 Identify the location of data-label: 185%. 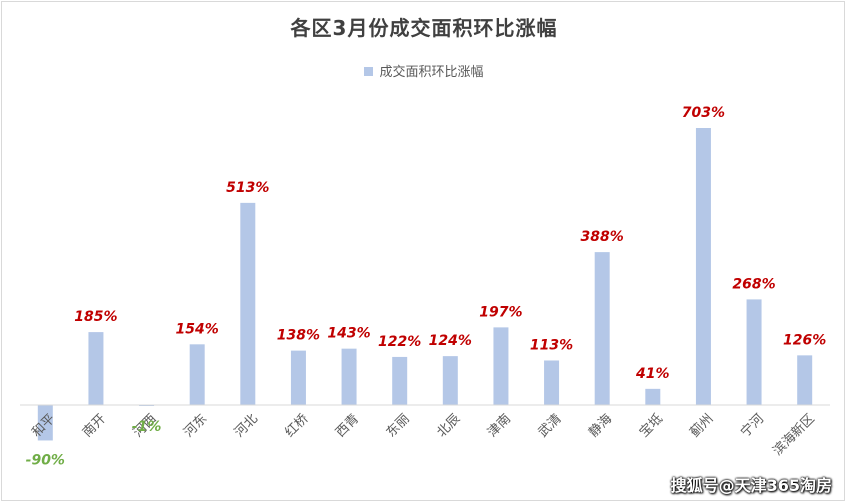
(95, 317).